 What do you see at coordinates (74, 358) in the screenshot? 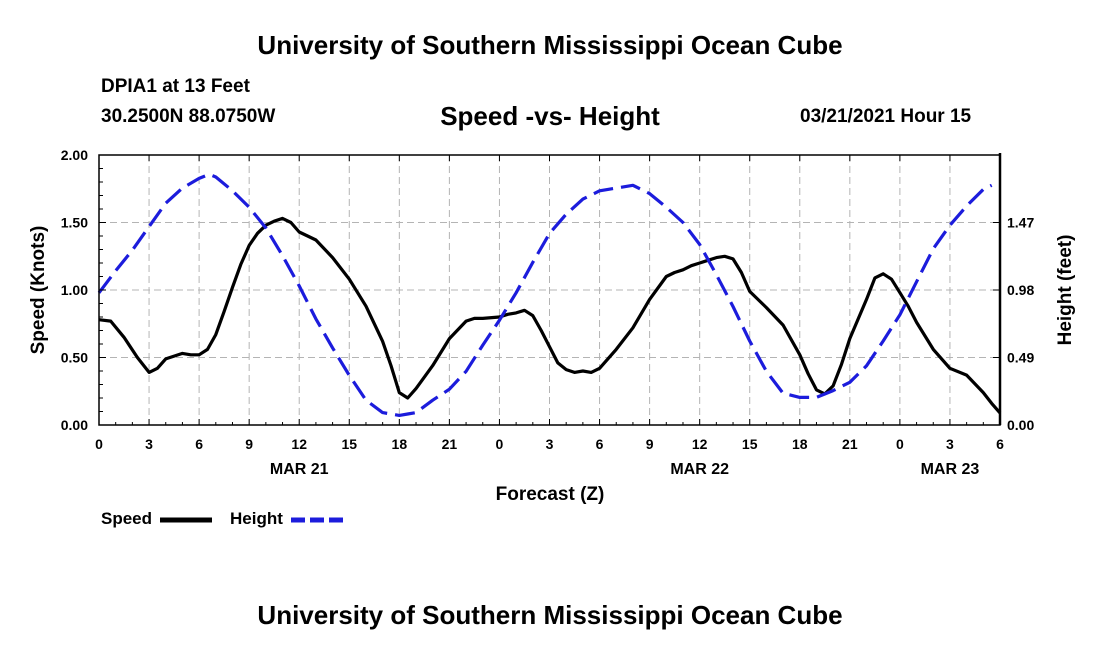
I see `y-tick-label: 0.50` at bounding box center [74, 358].